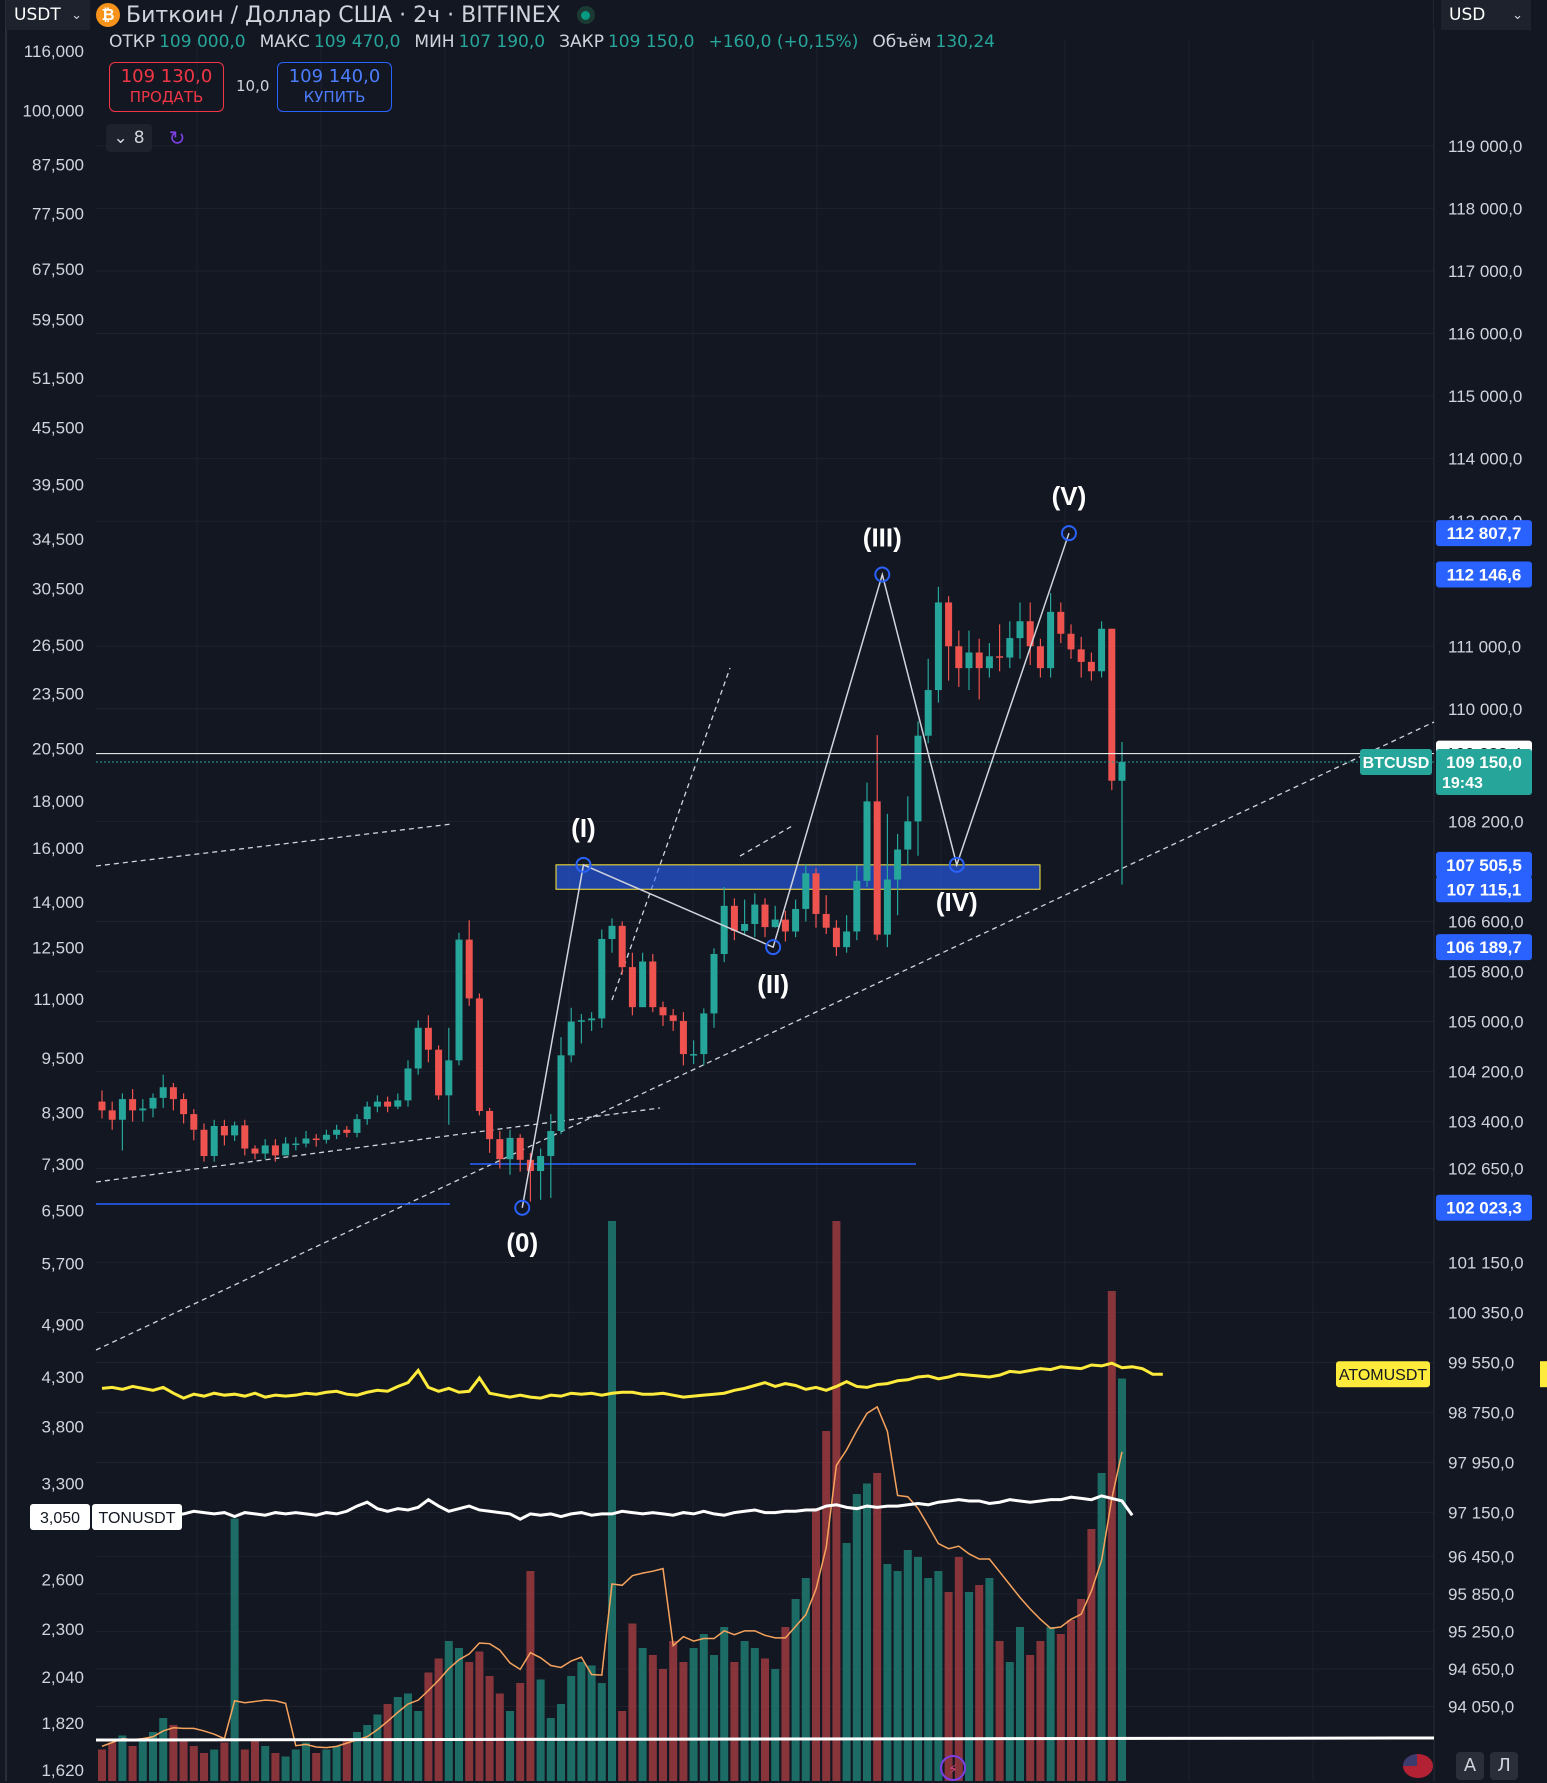  Describe the element at coordinates (434, 42) in the screenshot. I see `ohlc-label: МИН` at that location.